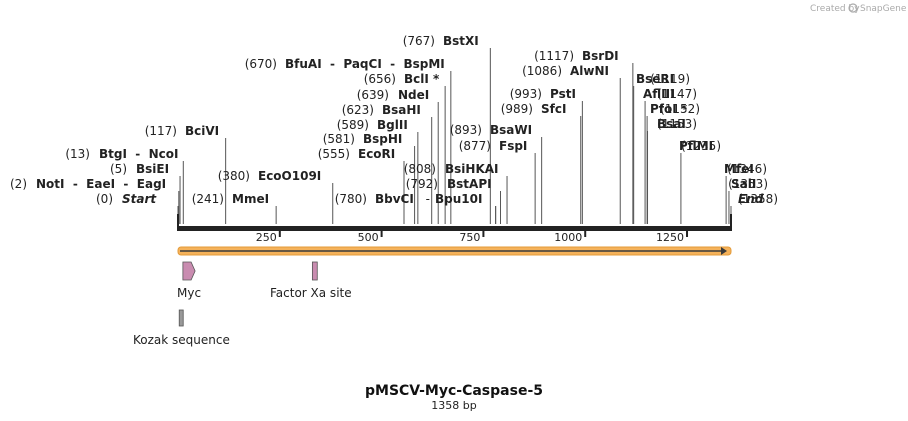 This screenshot has height=421, width=908. Describe the element at coordinates (589, 71) in the screenshot. I see `site-name: AlwNI` at that location.